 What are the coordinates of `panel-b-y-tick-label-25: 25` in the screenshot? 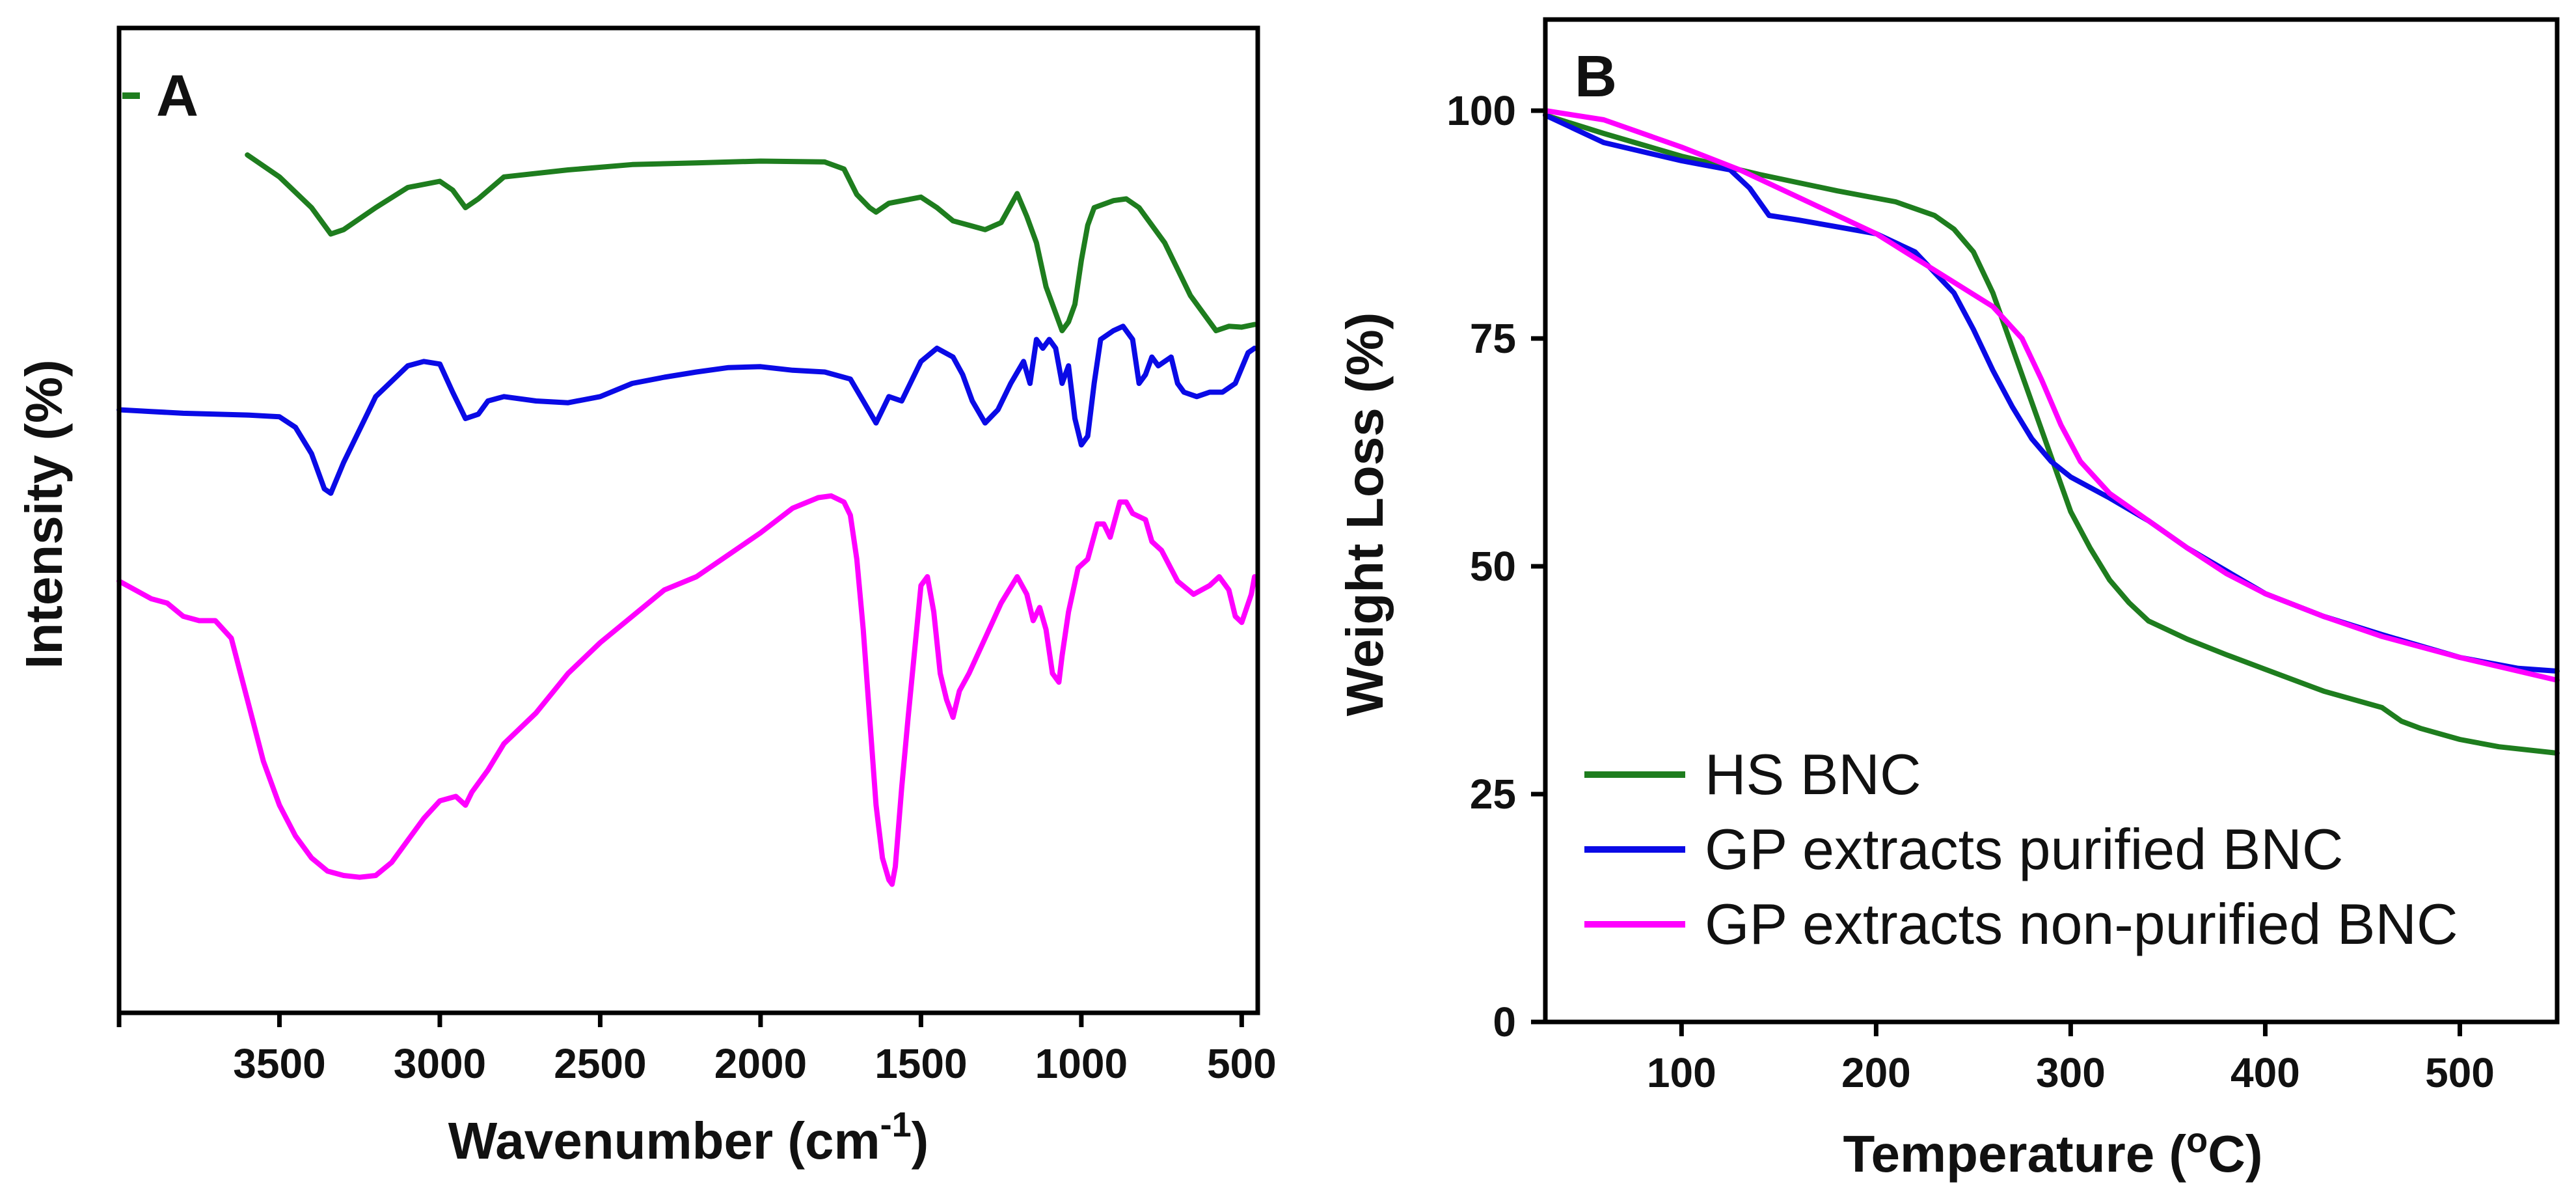 It's located at (1493, 794).